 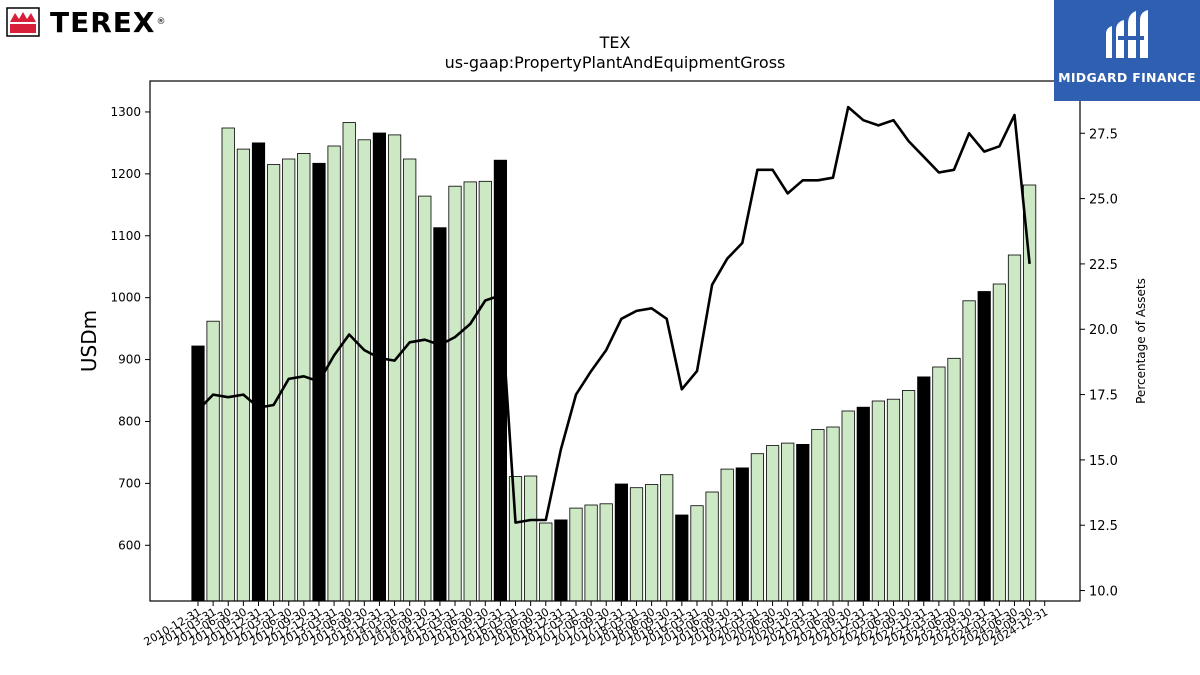 What do you see at coordinates (615, 62) in the screenshot?
I see `chart-subtitle: us-gaap:PropertyPlantAndEquipmentGross` at bounding box center [615, 62].